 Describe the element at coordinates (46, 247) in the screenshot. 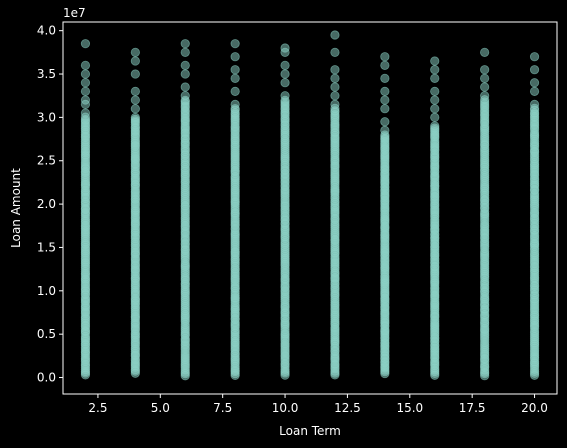

I see `y-tick-label: 1.5` at that location.